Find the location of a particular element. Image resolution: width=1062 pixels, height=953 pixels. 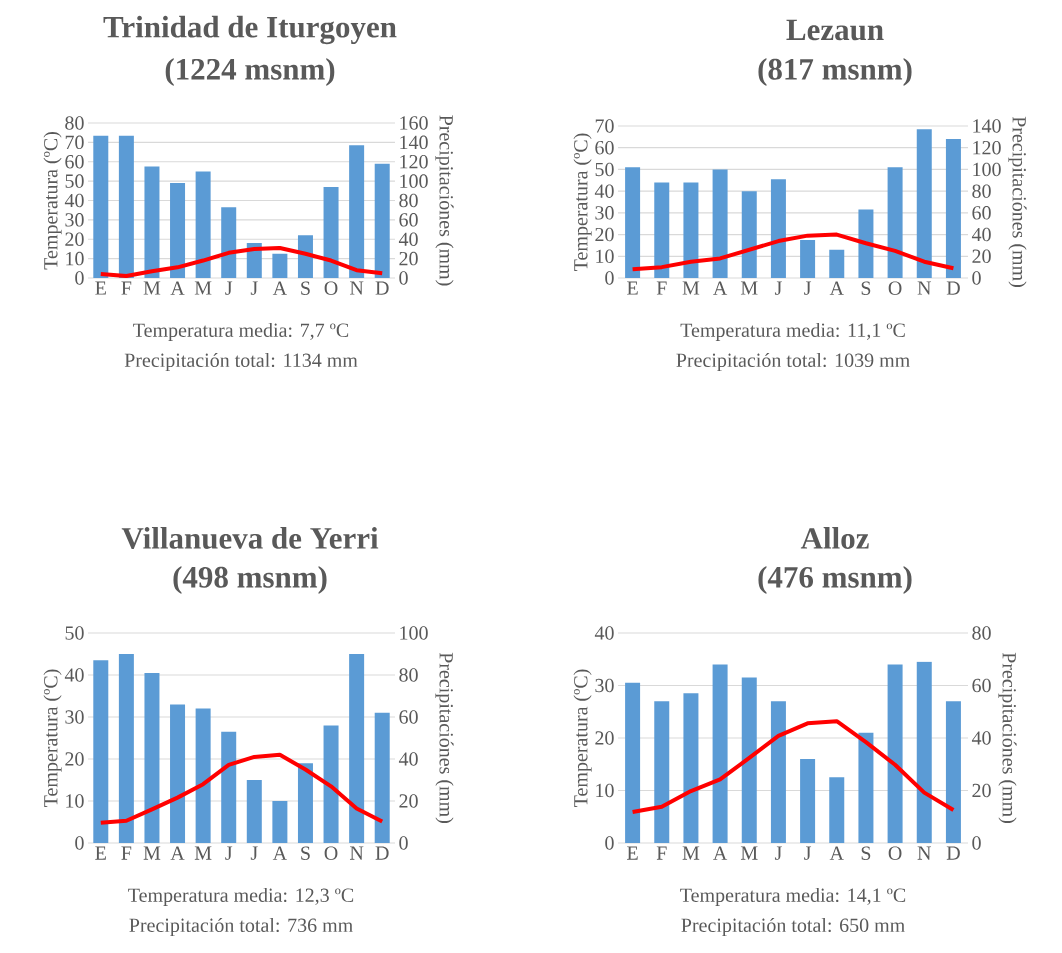

y-tick-label: 30 is located at coordinates (74, 220).